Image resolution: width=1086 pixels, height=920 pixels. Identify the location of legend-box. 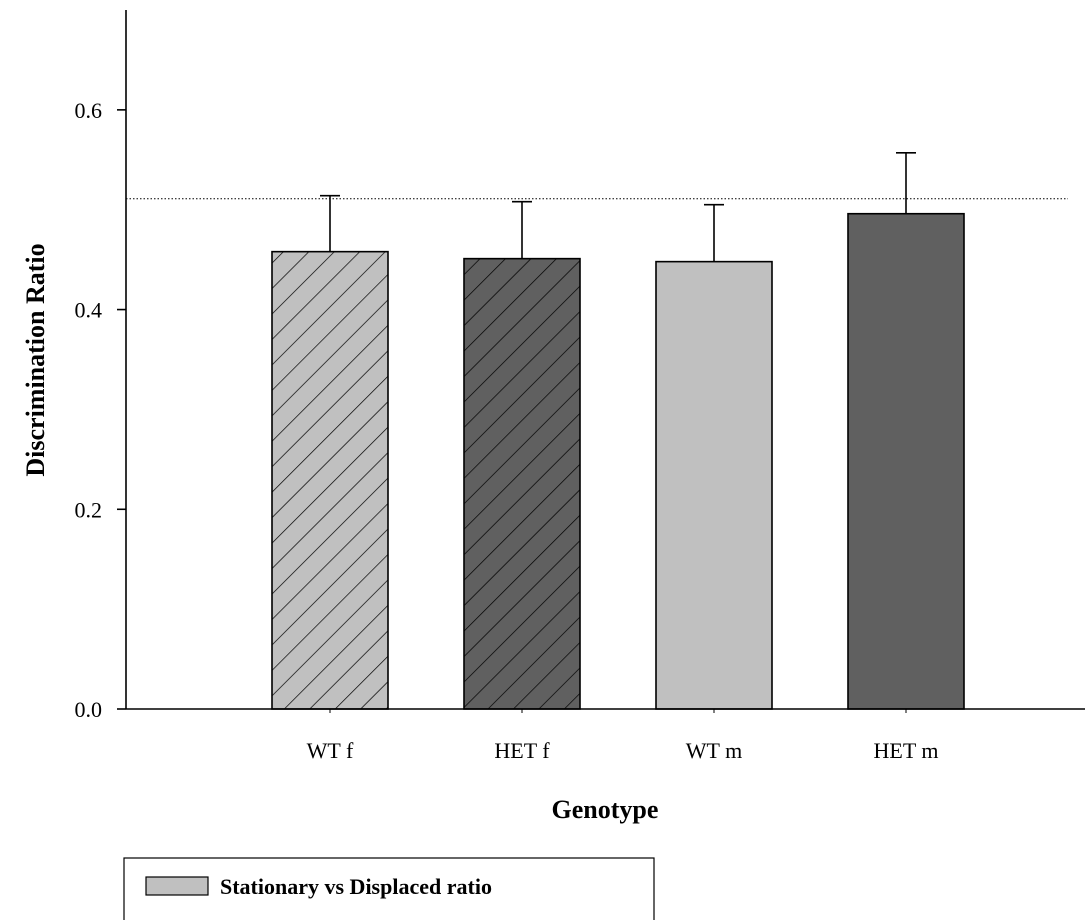
(389, 888).